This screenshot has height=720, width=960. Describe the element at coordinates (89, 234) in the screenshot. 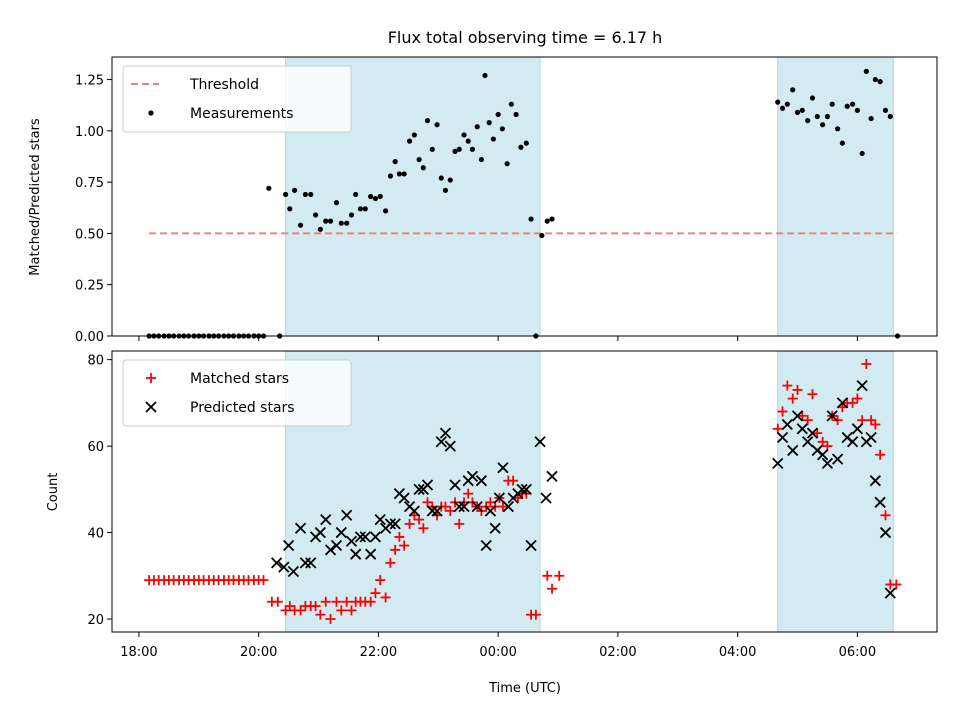

I see `top-y-tick-label: 0.50` at that location.